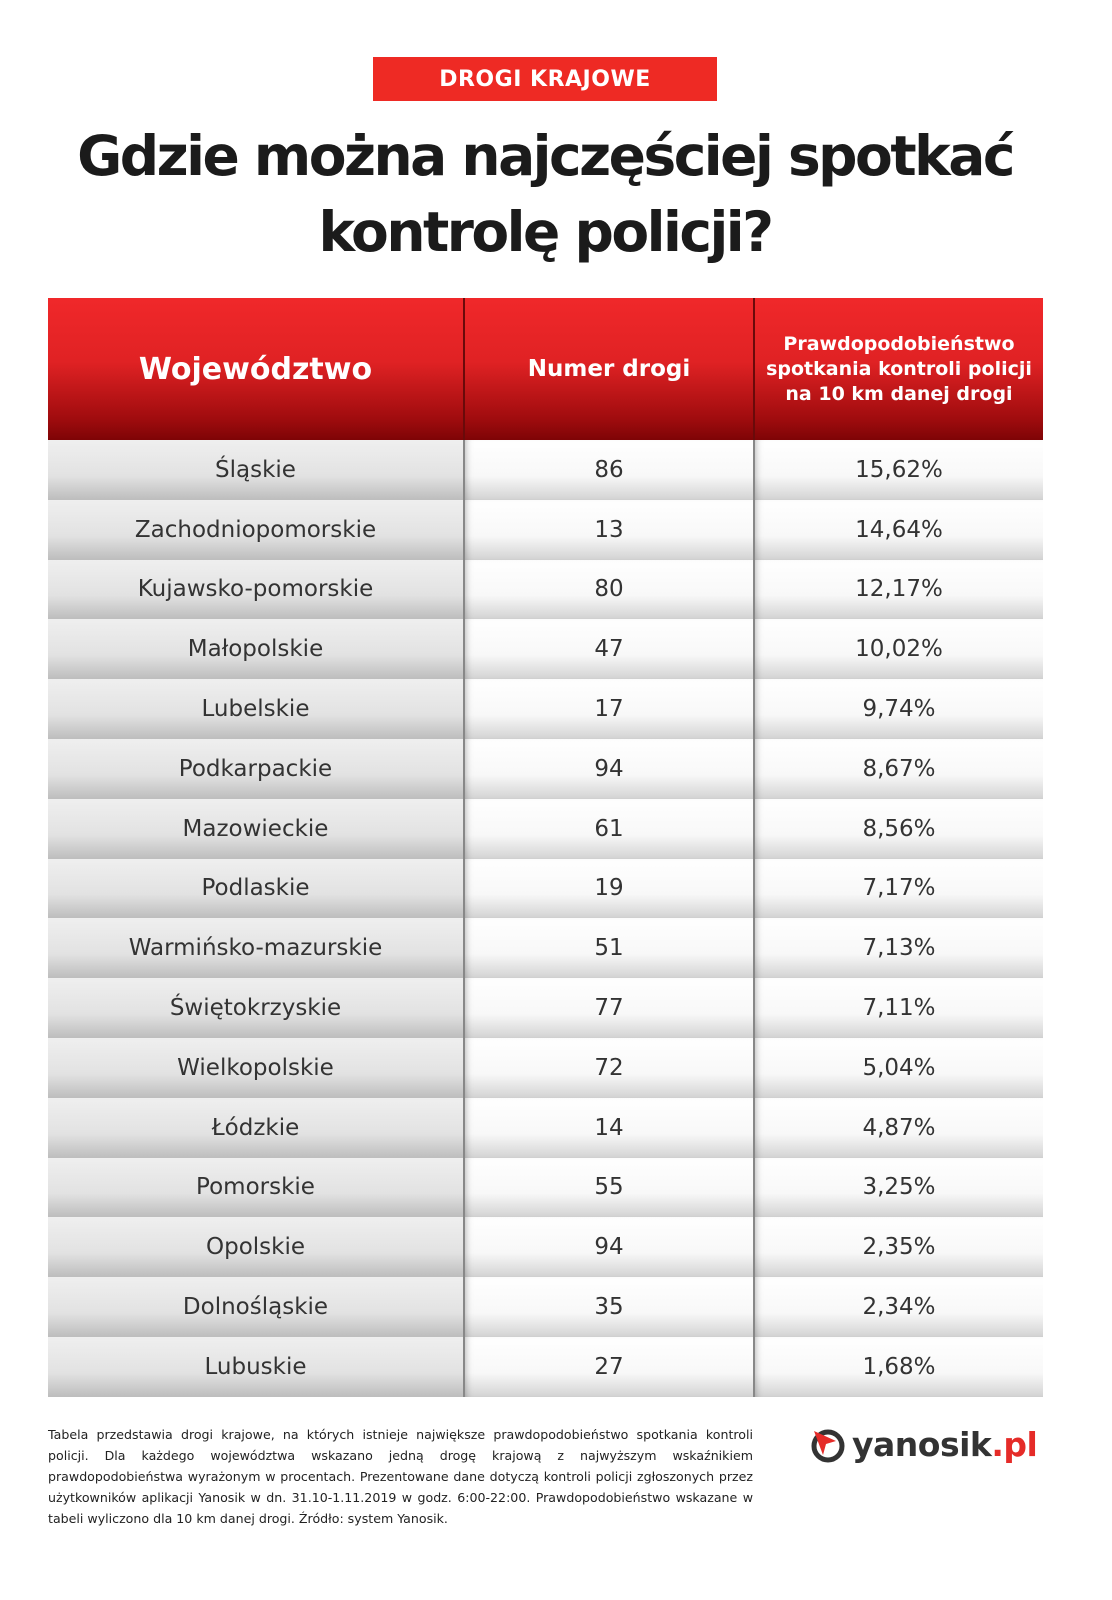 The height and width of the screenshot is (1600, 1112). I want to click on cell-voivodeship: Podlaskie, so click(256, 888).